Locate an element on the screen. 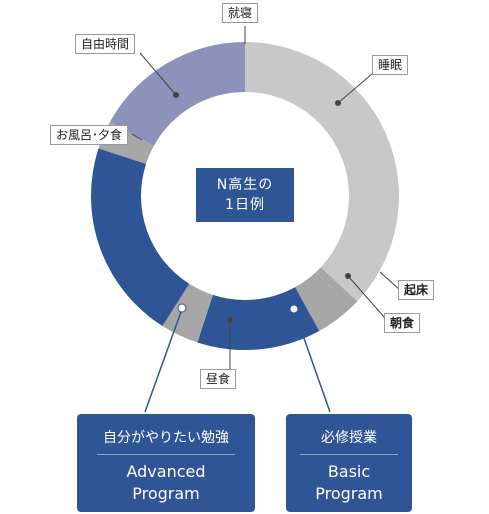 The height and width of the screenshot is (514, 489). label-suimin: 睡眠 is located at coordinates (390, 65).